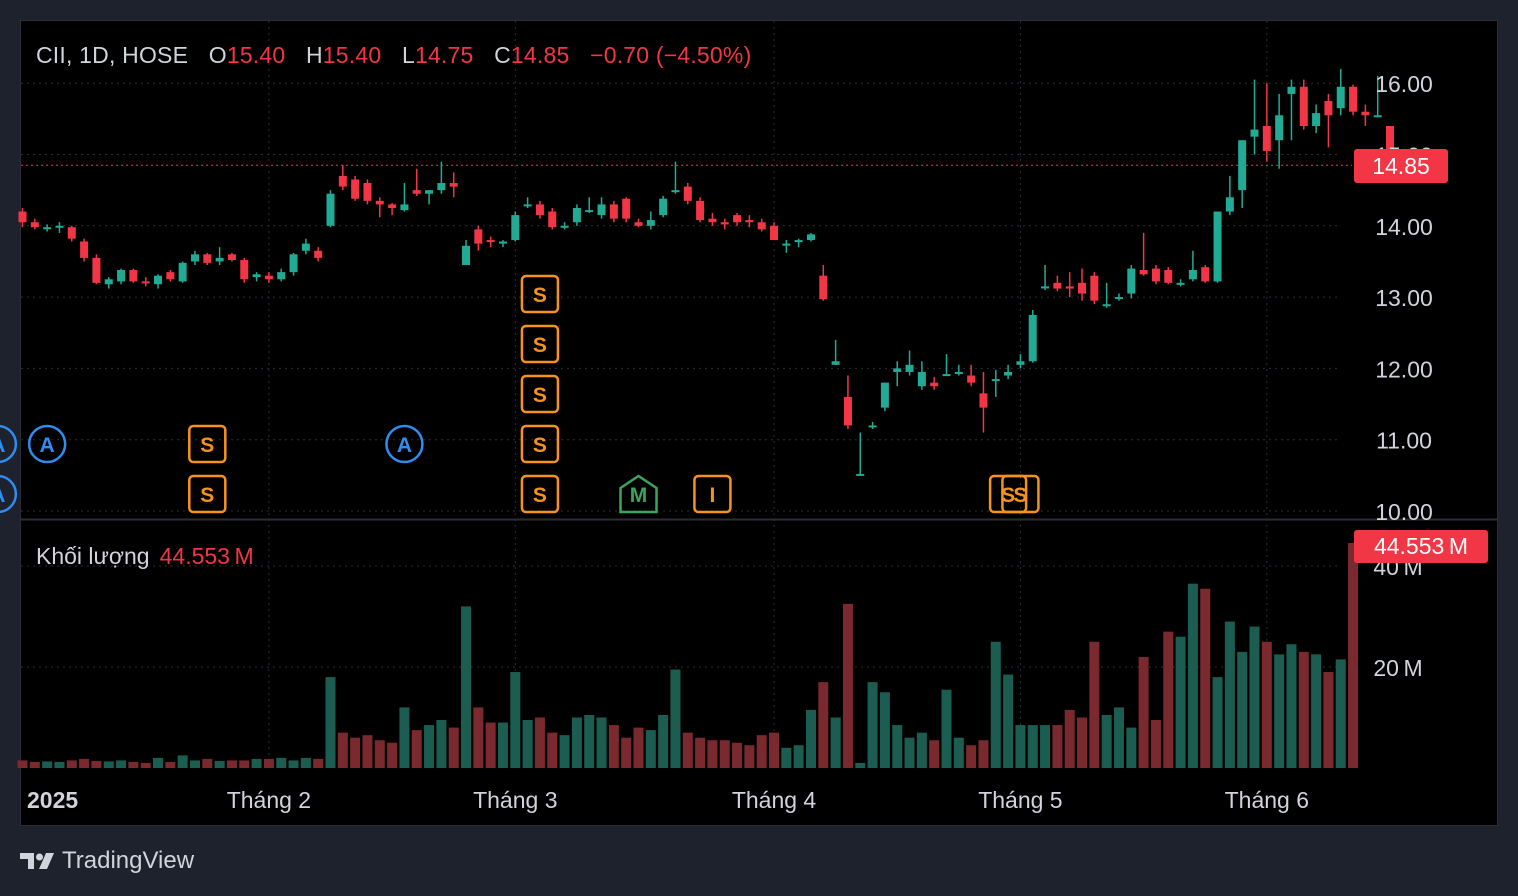  I want to click on price-tick-label: 13.00, so click(1404, 298).